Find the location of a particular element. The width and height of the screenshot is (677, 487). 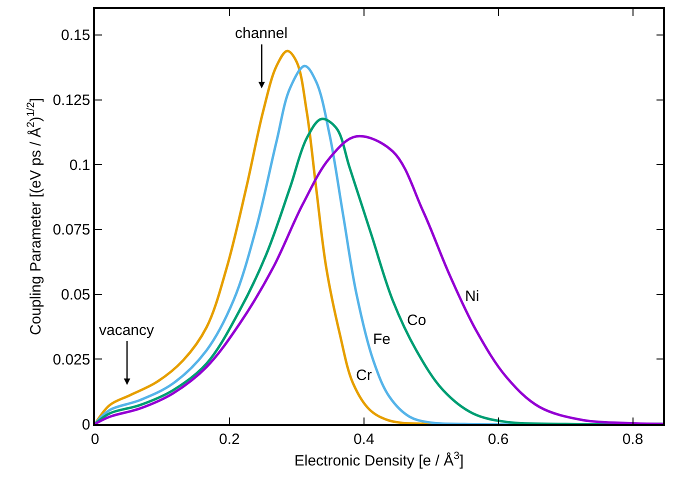

x-tick-label: 0.6 is located at coordinates (498, 439).